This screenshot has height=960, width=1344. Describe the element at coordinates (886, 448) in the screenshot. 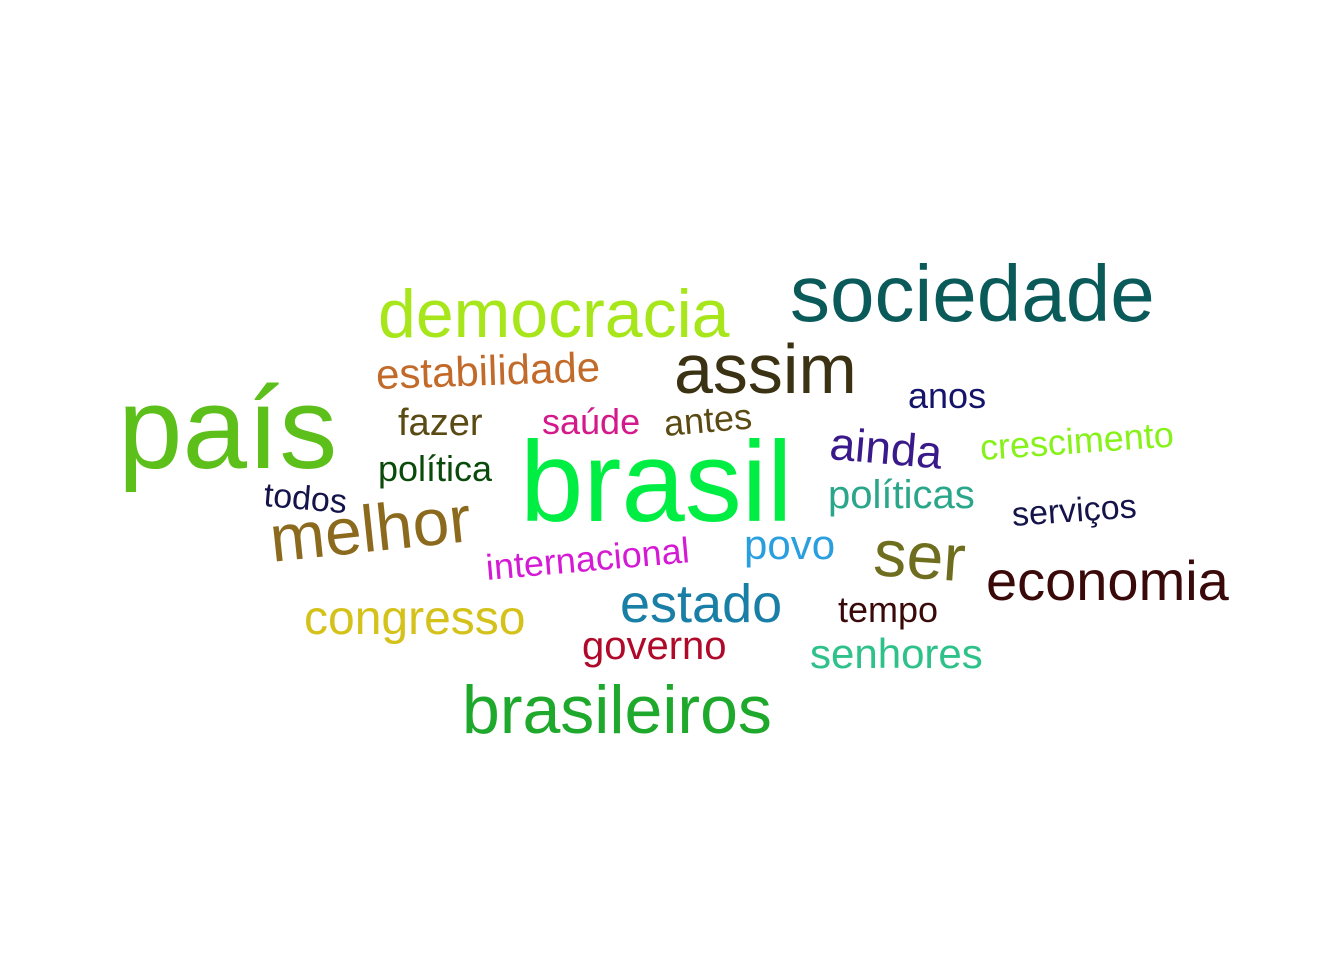

I see `word-ainda: ainda` at that location.